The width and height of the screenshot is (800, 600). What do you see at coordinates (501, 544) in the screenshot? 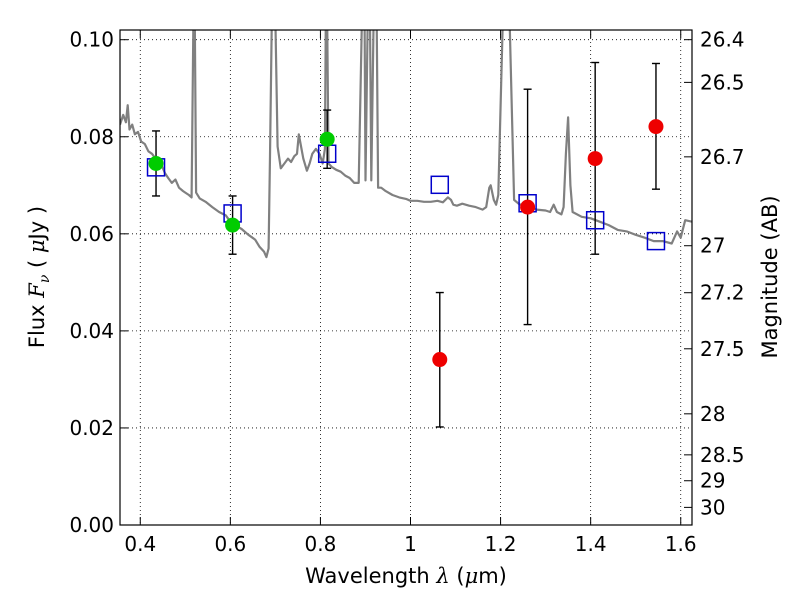
I see `x-tick-label: 1.2` at bounding box center [501, 544].